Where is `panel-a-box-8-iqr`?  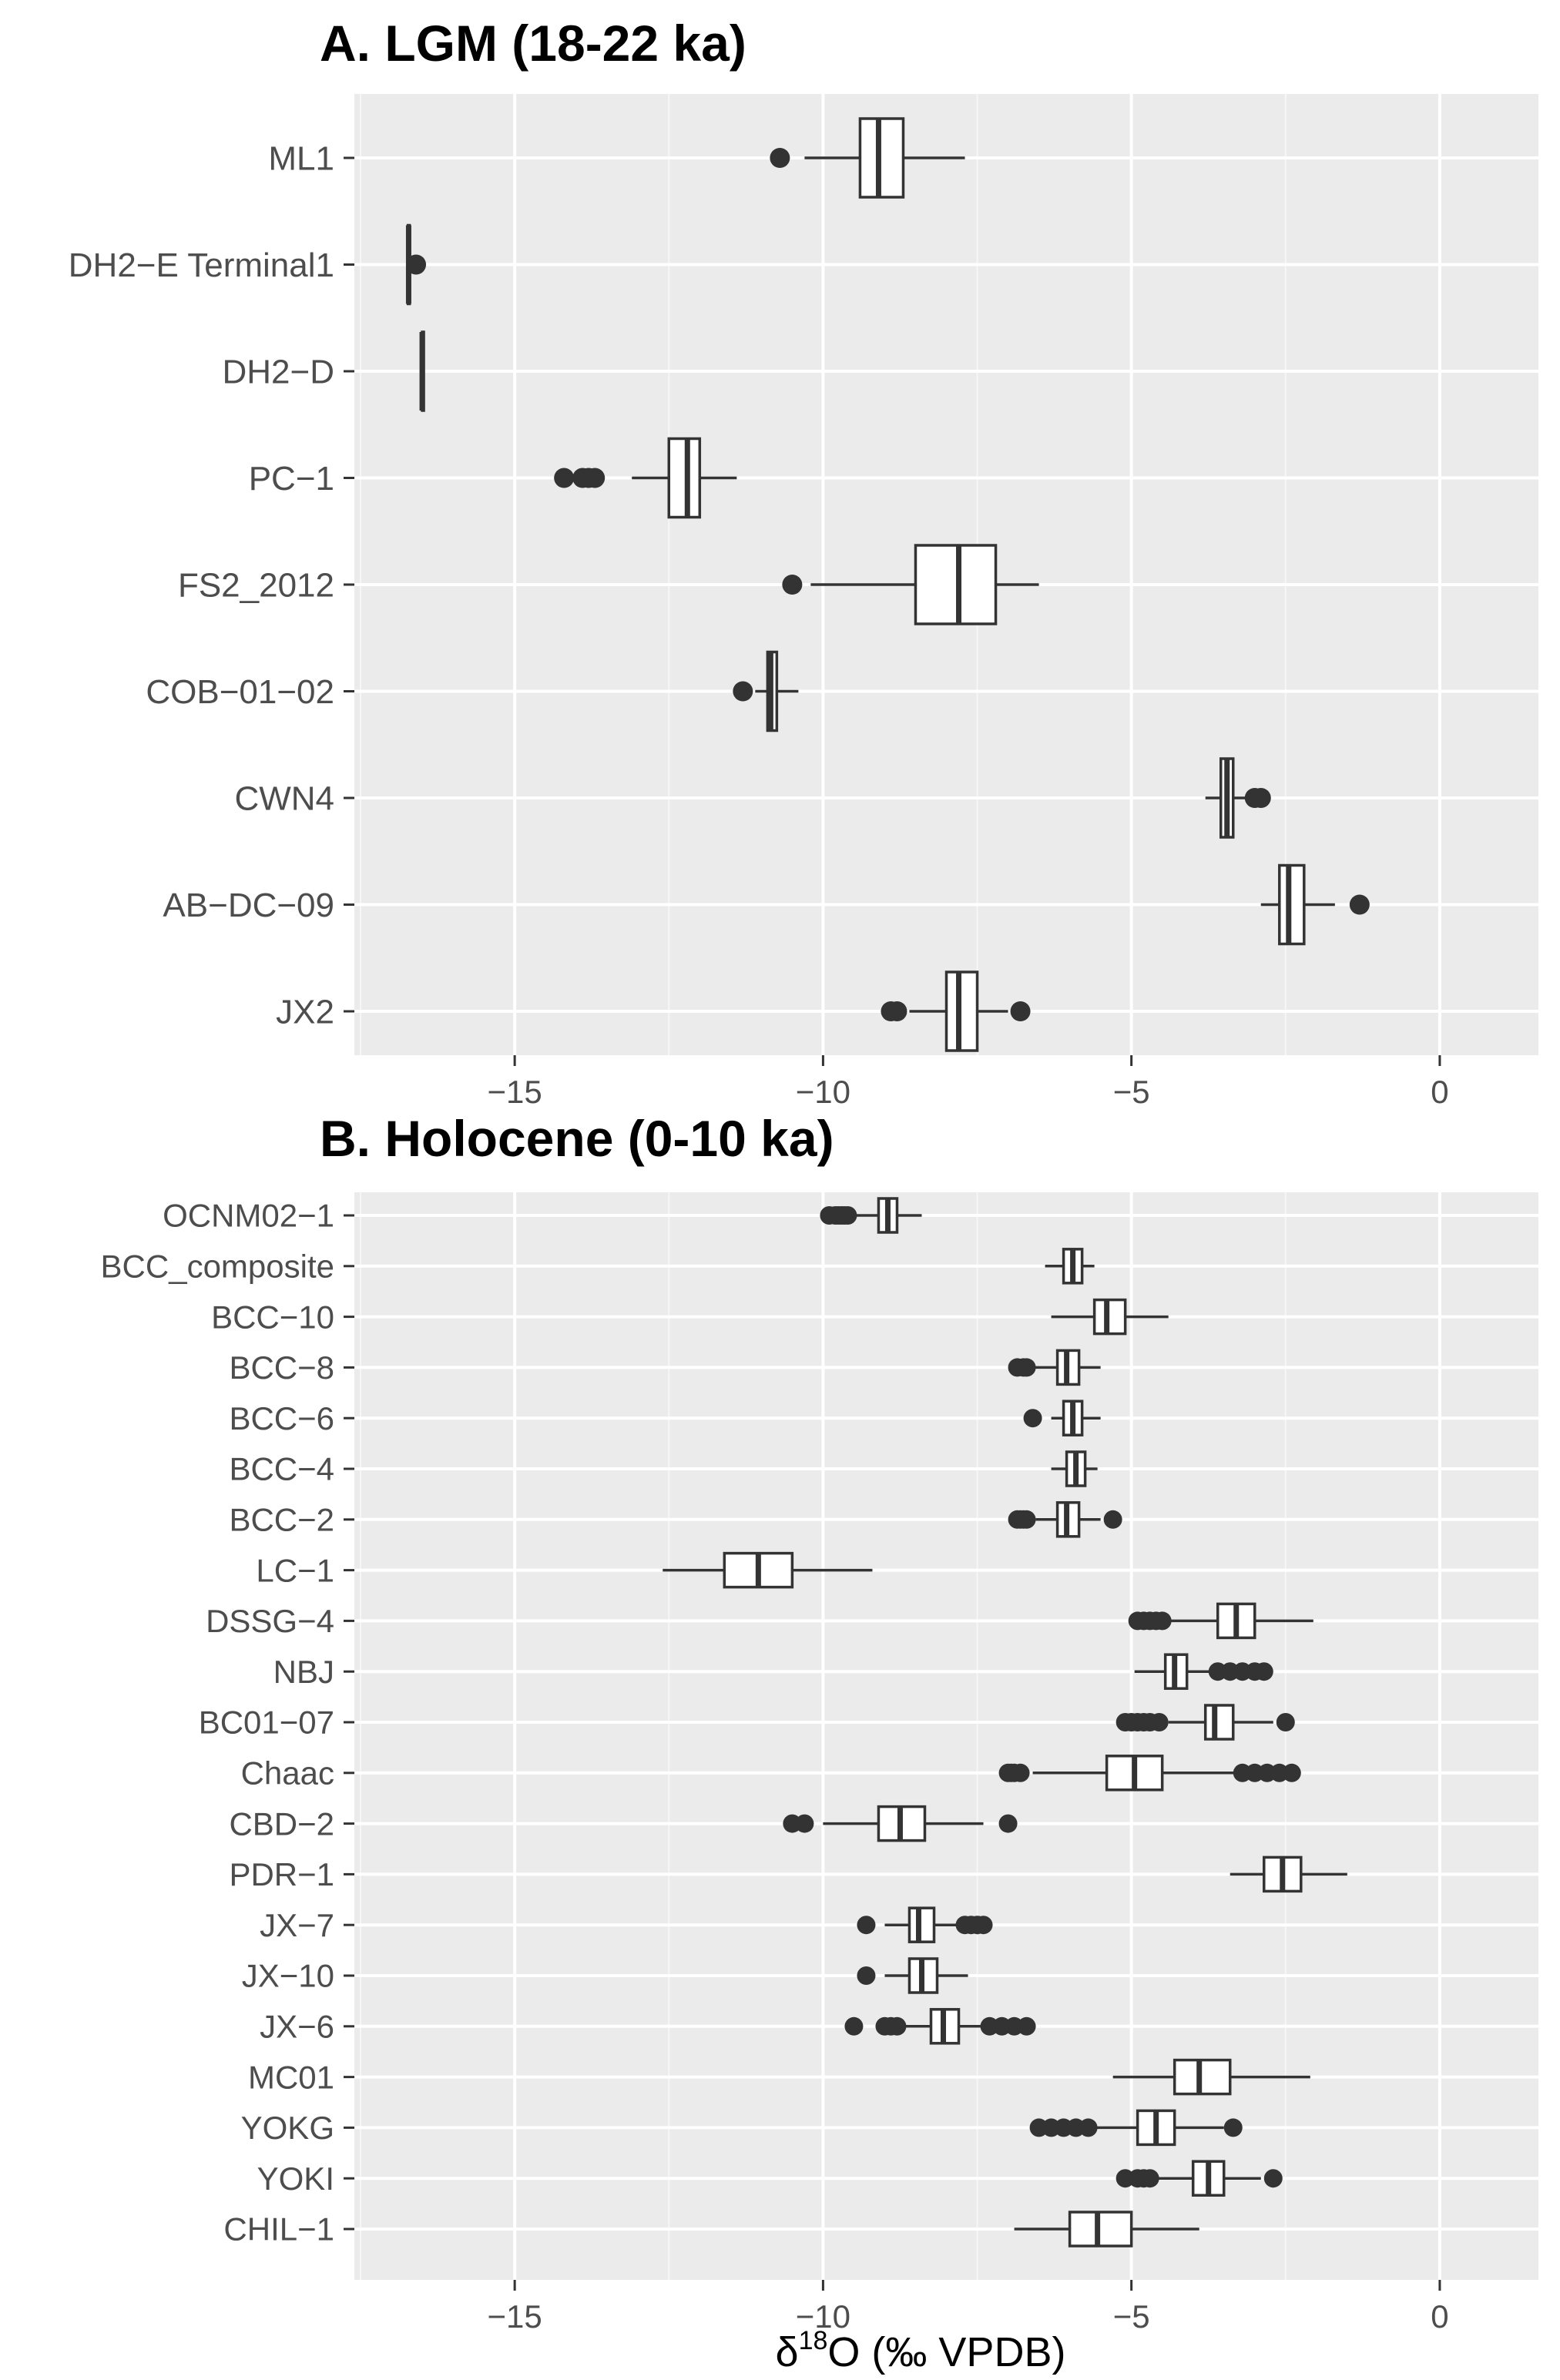
panel-a-box-8-iqr is located at coordinates (962, 1011).